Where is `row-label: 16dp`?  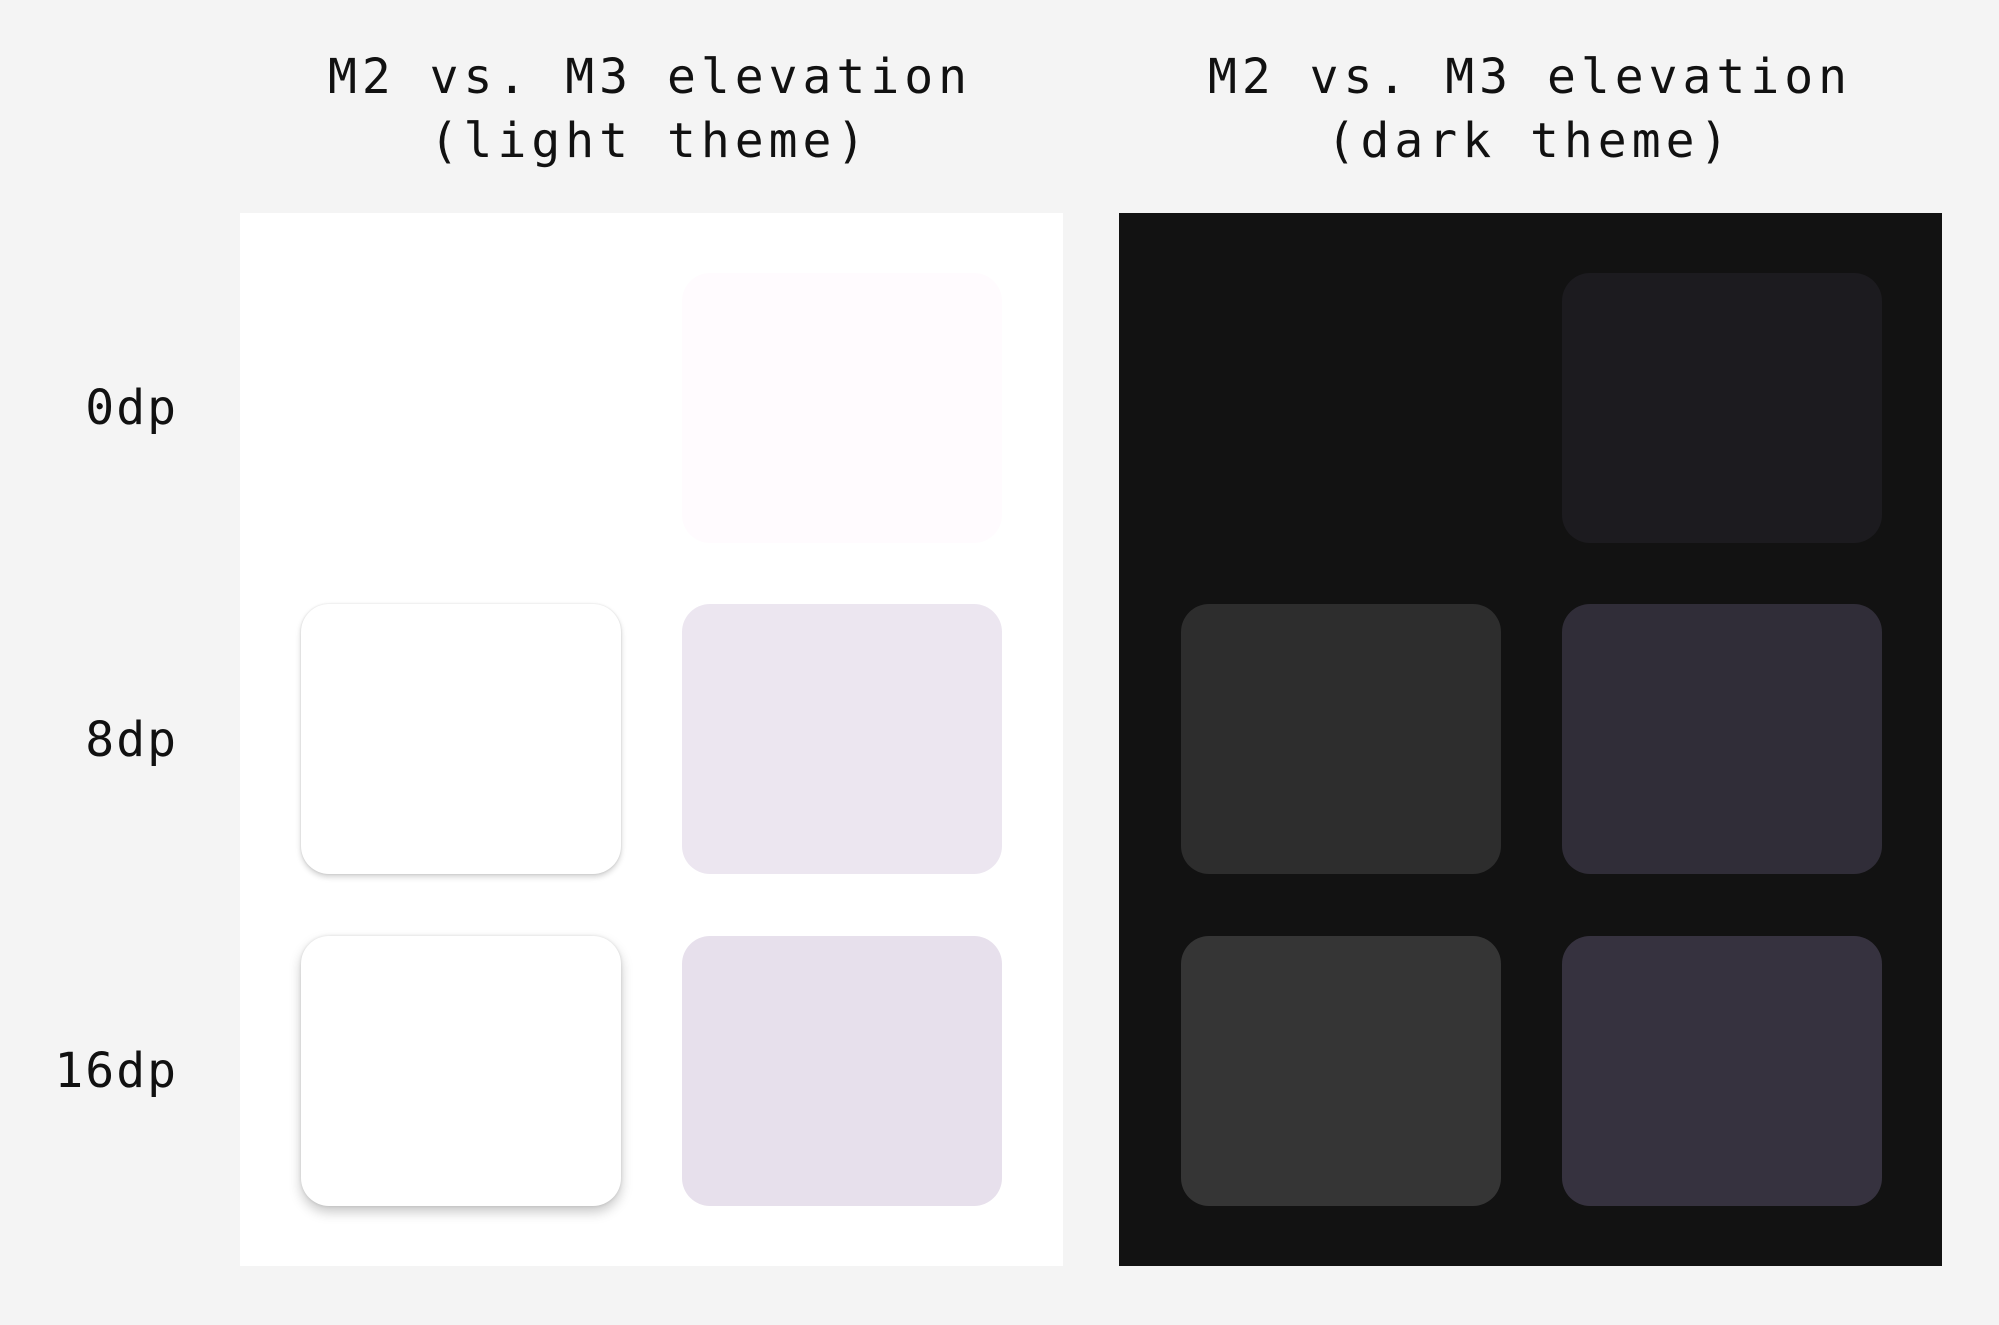
row-label: 16dp is located at coordinates (116, 1071).